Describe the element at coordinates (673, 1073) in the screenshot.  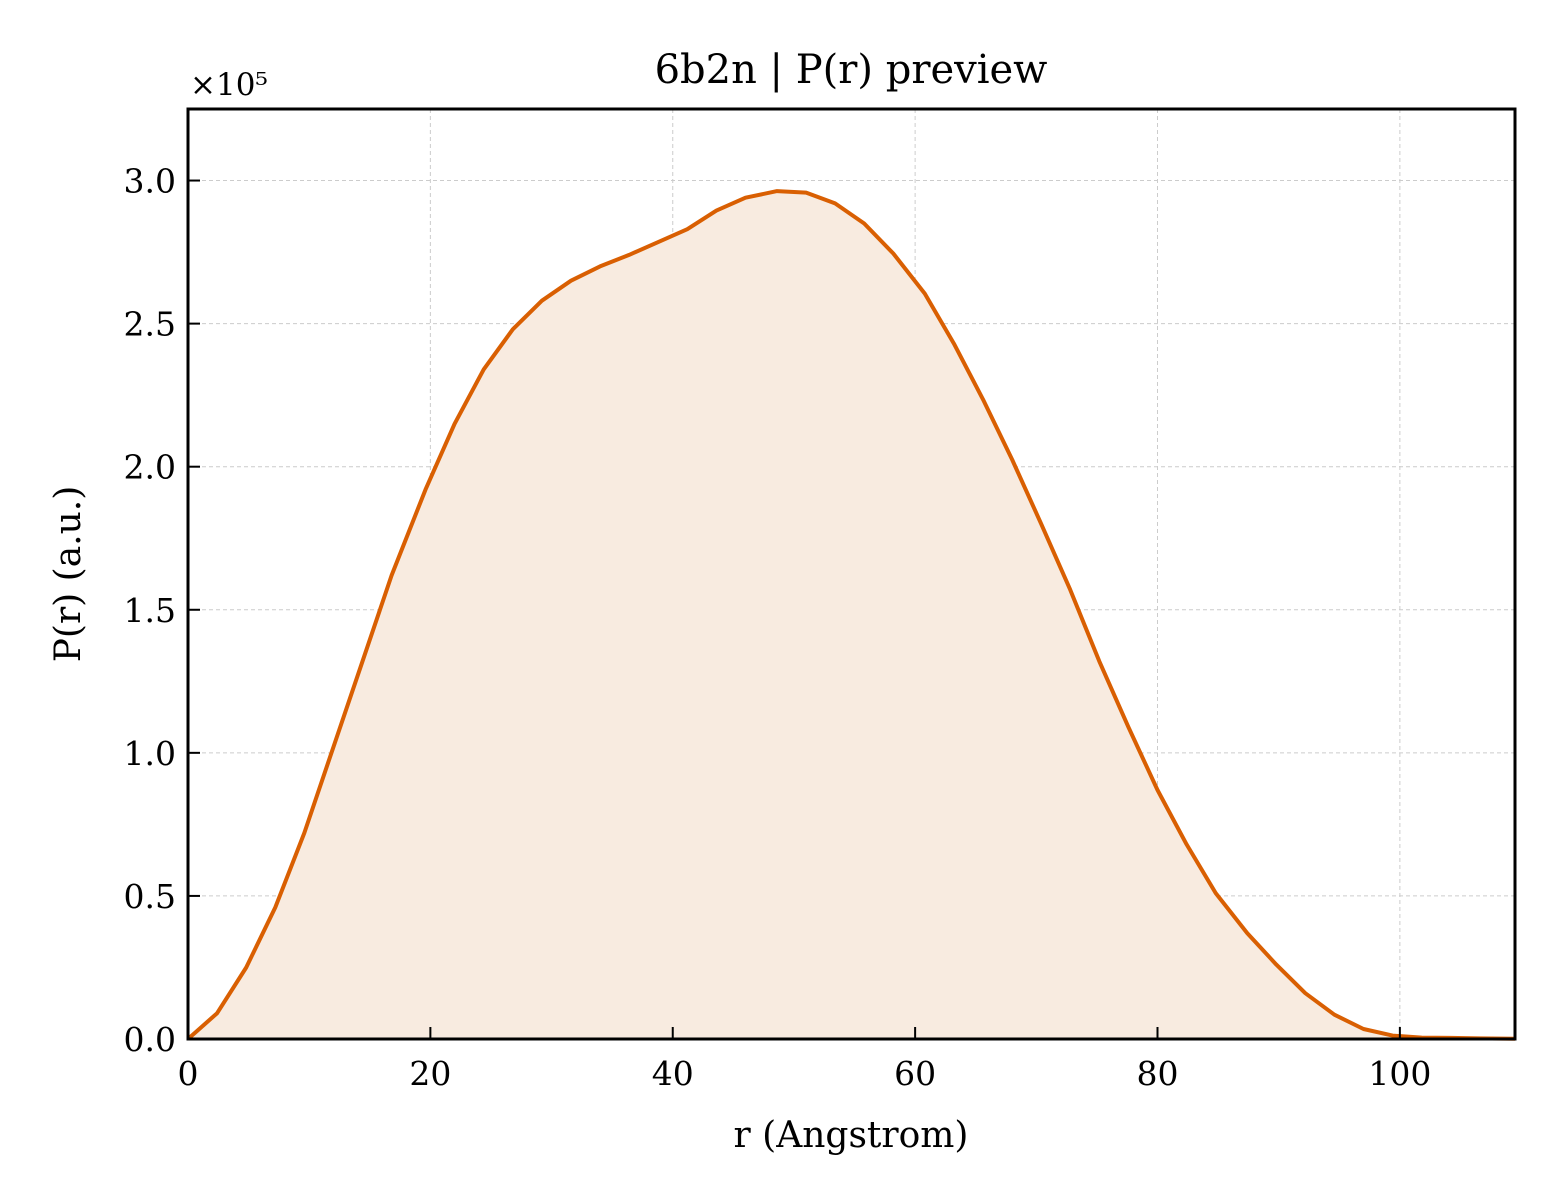
I see `x-tick-label: 40` at that location.